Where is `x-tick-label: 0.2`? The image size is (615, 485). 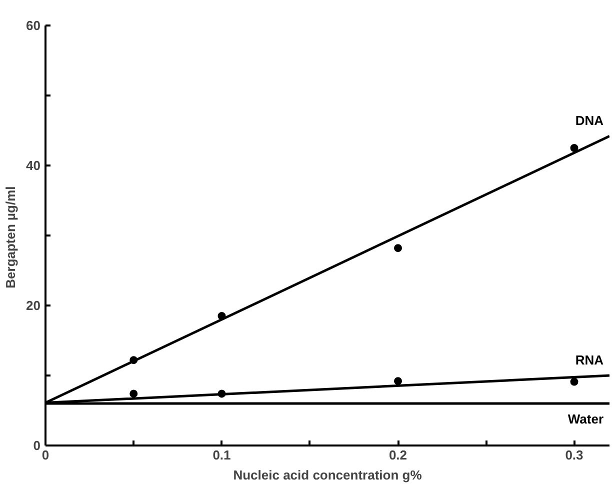 x-tick-label: 0.2 is located at coordinates (398, 455).